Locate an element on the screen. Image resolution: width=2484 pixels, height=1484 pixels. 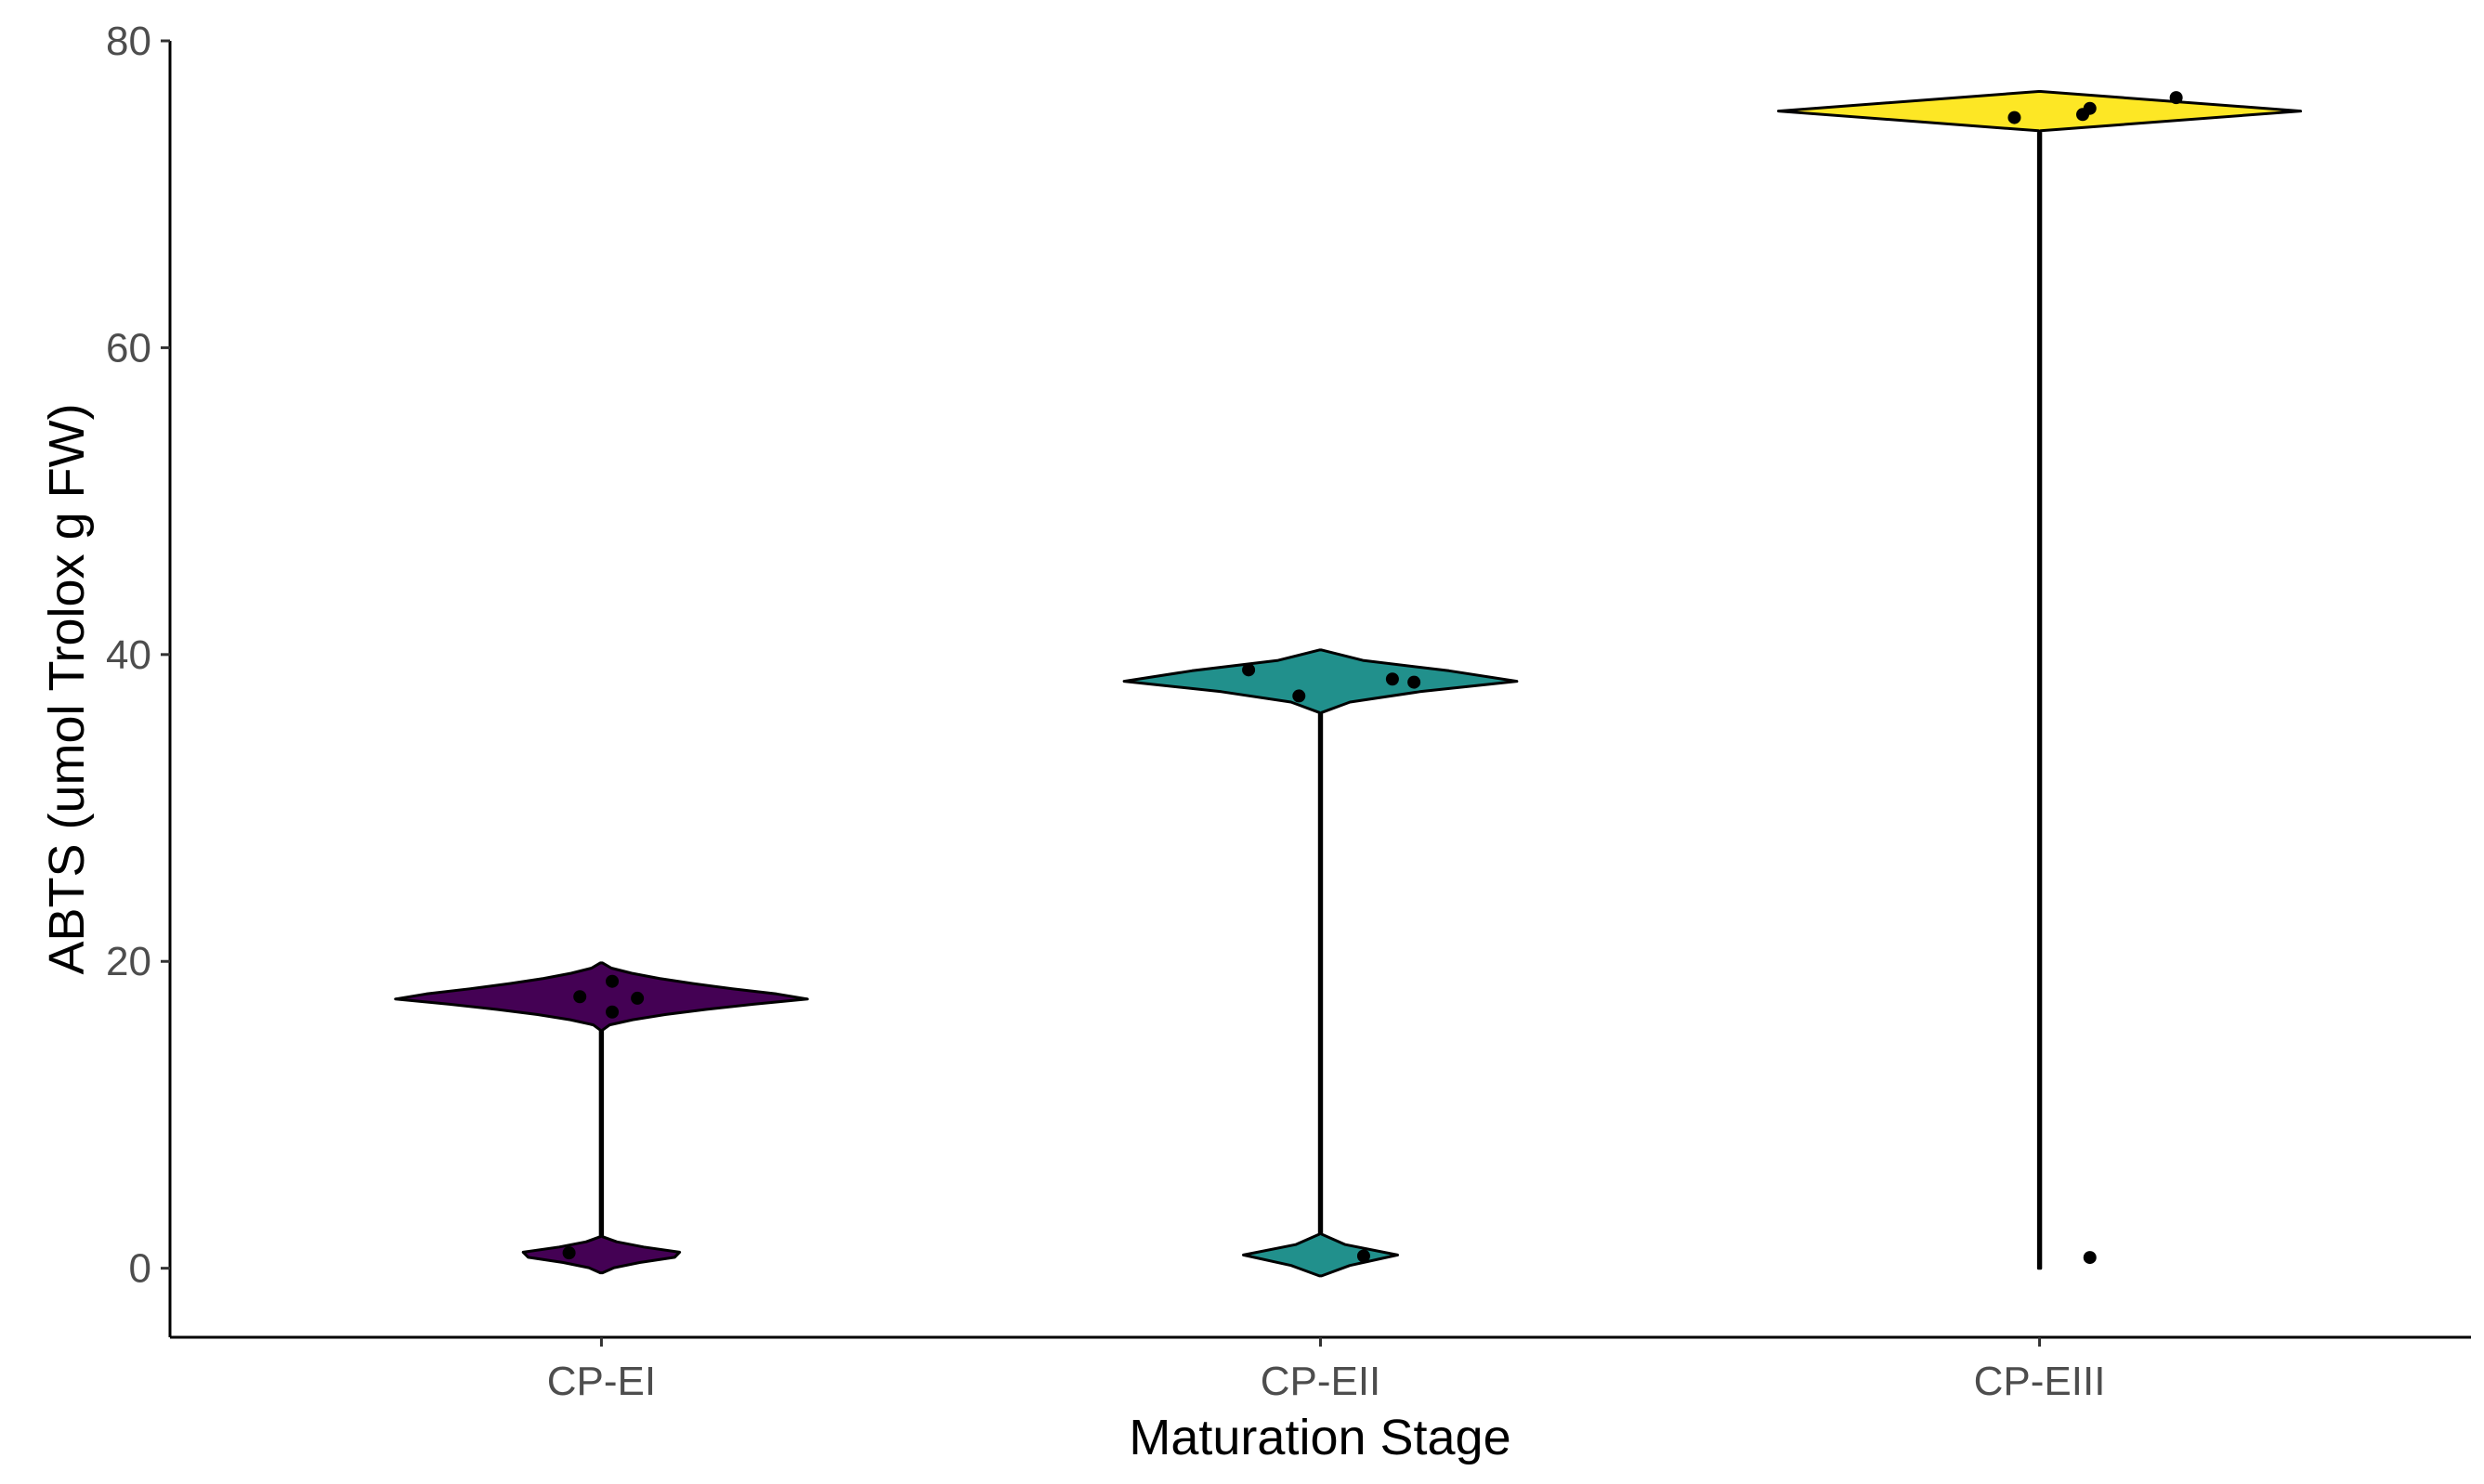
y-axis-ticks: 0 20 40 60 80 is located at coordinates (138, 655).